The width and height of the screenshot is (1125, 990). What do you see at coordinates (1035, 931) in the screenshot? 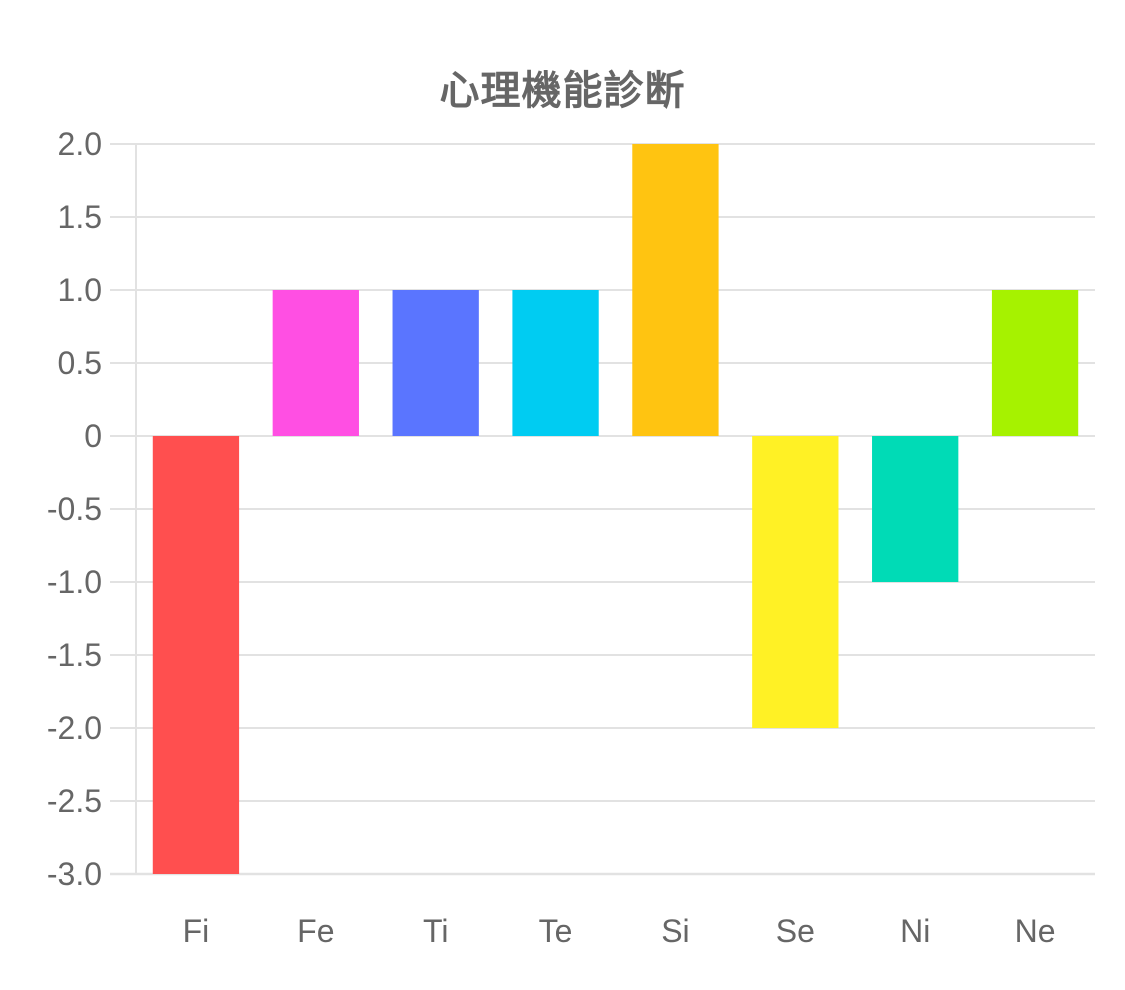
I see `x-tick-label: Ne` at bounding box center [1035, 931].